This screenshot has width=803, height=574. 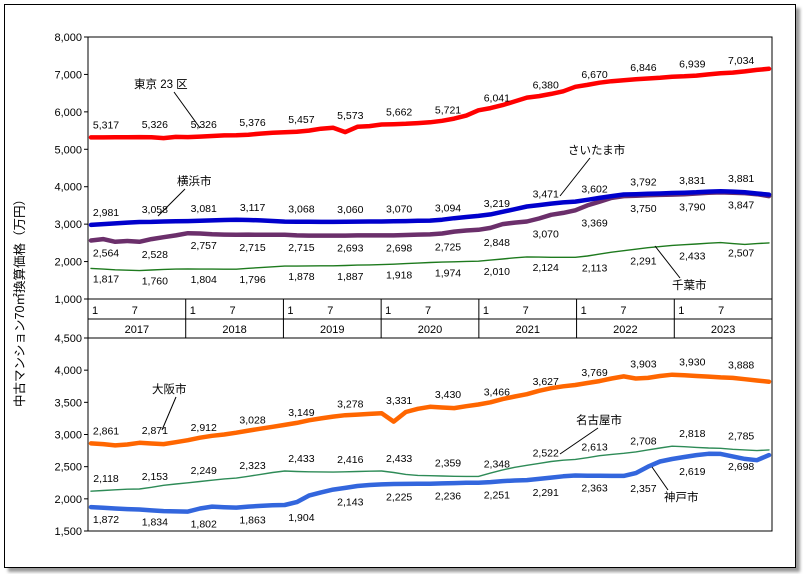 What do you see at coordinates (68, 150) in the screenshot?
I see `y-tick-label: 5,000` at bounding box center [68, 150].